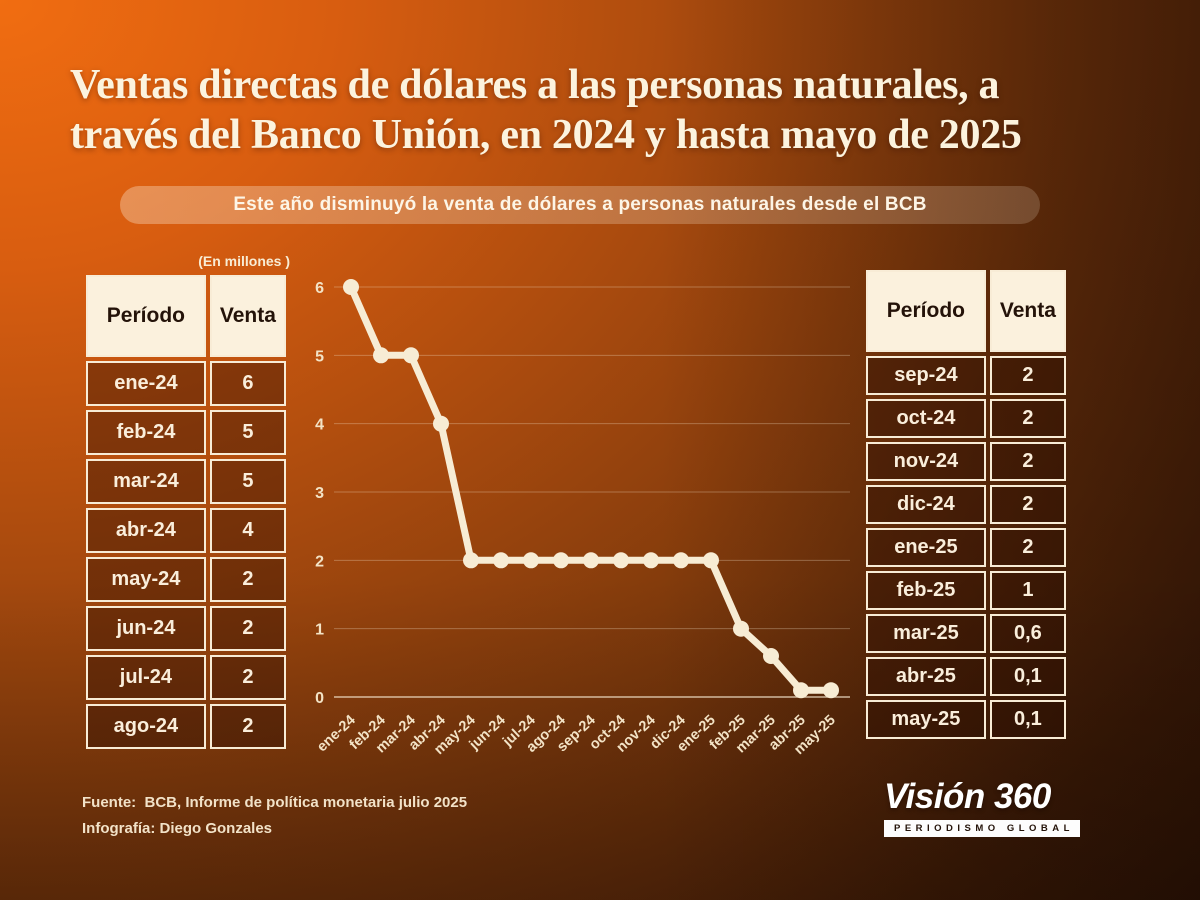 The image size is (1200, 900). What do you see at coordinates (319, 493) in the screenshot?
I see `y-tick-label: 3` at bounding box center [319, 493].